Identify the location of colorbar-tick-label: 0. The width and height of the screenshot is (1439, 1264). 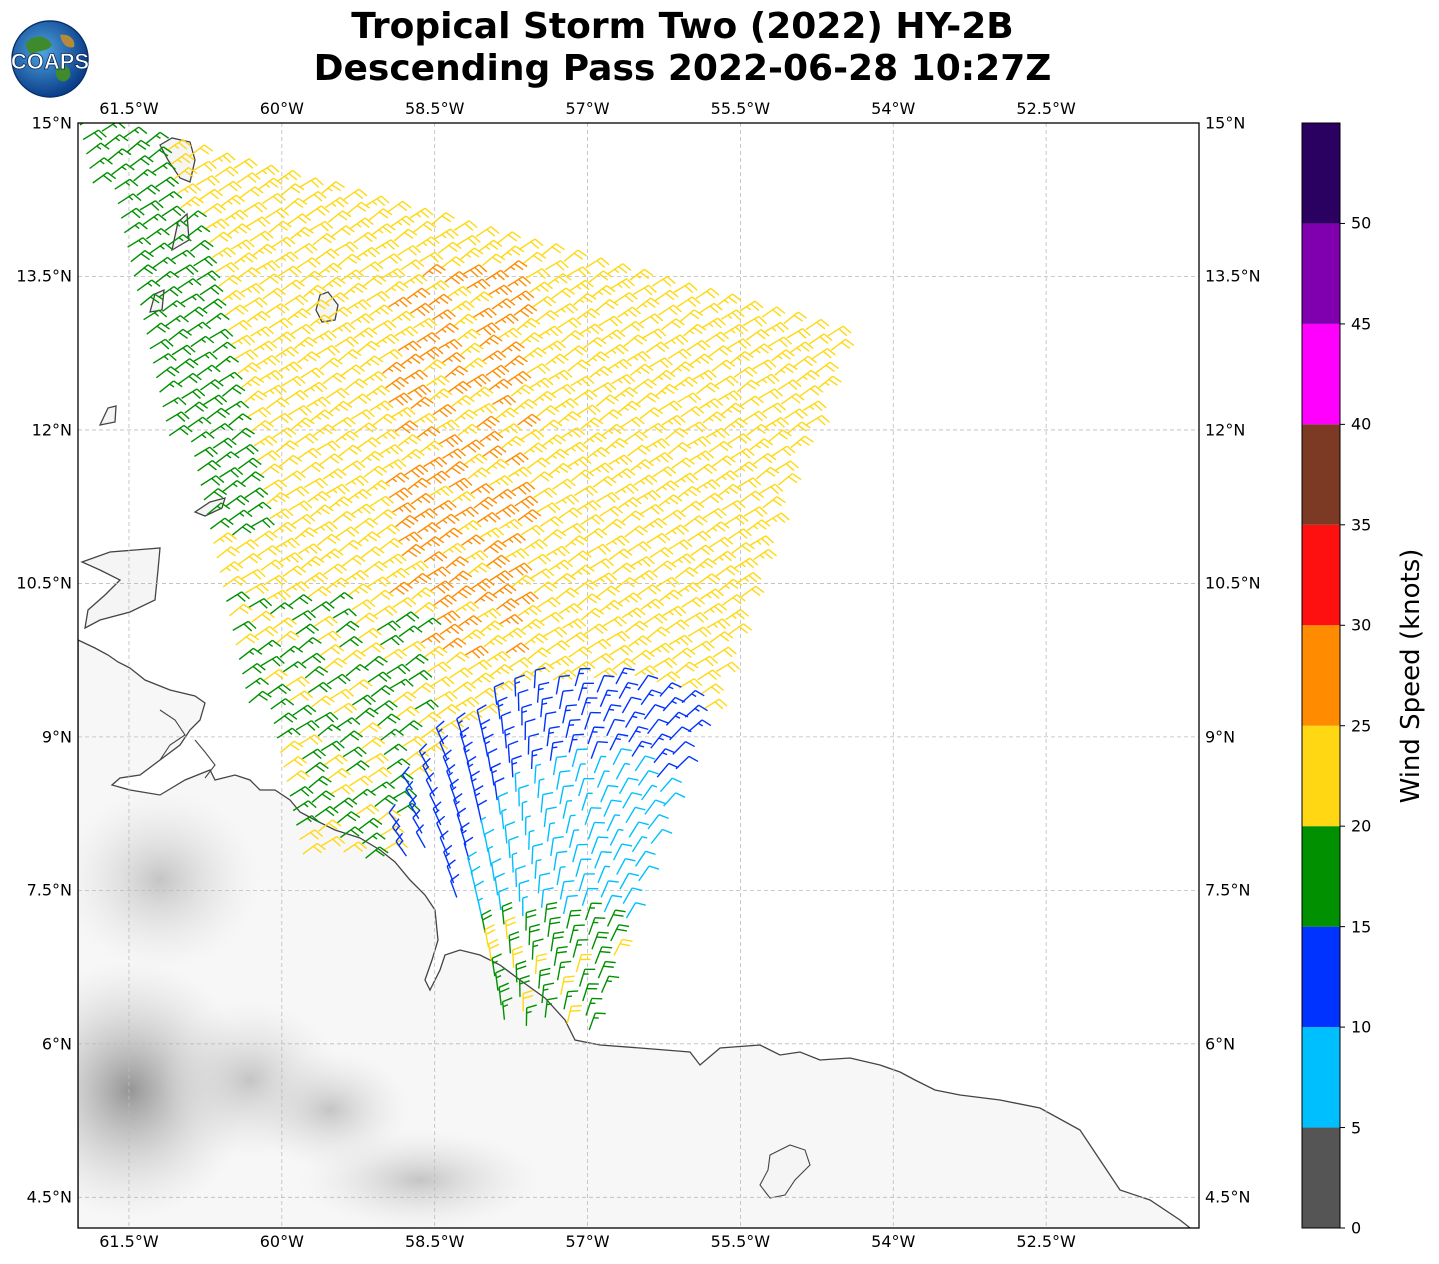
(1356, 1228).